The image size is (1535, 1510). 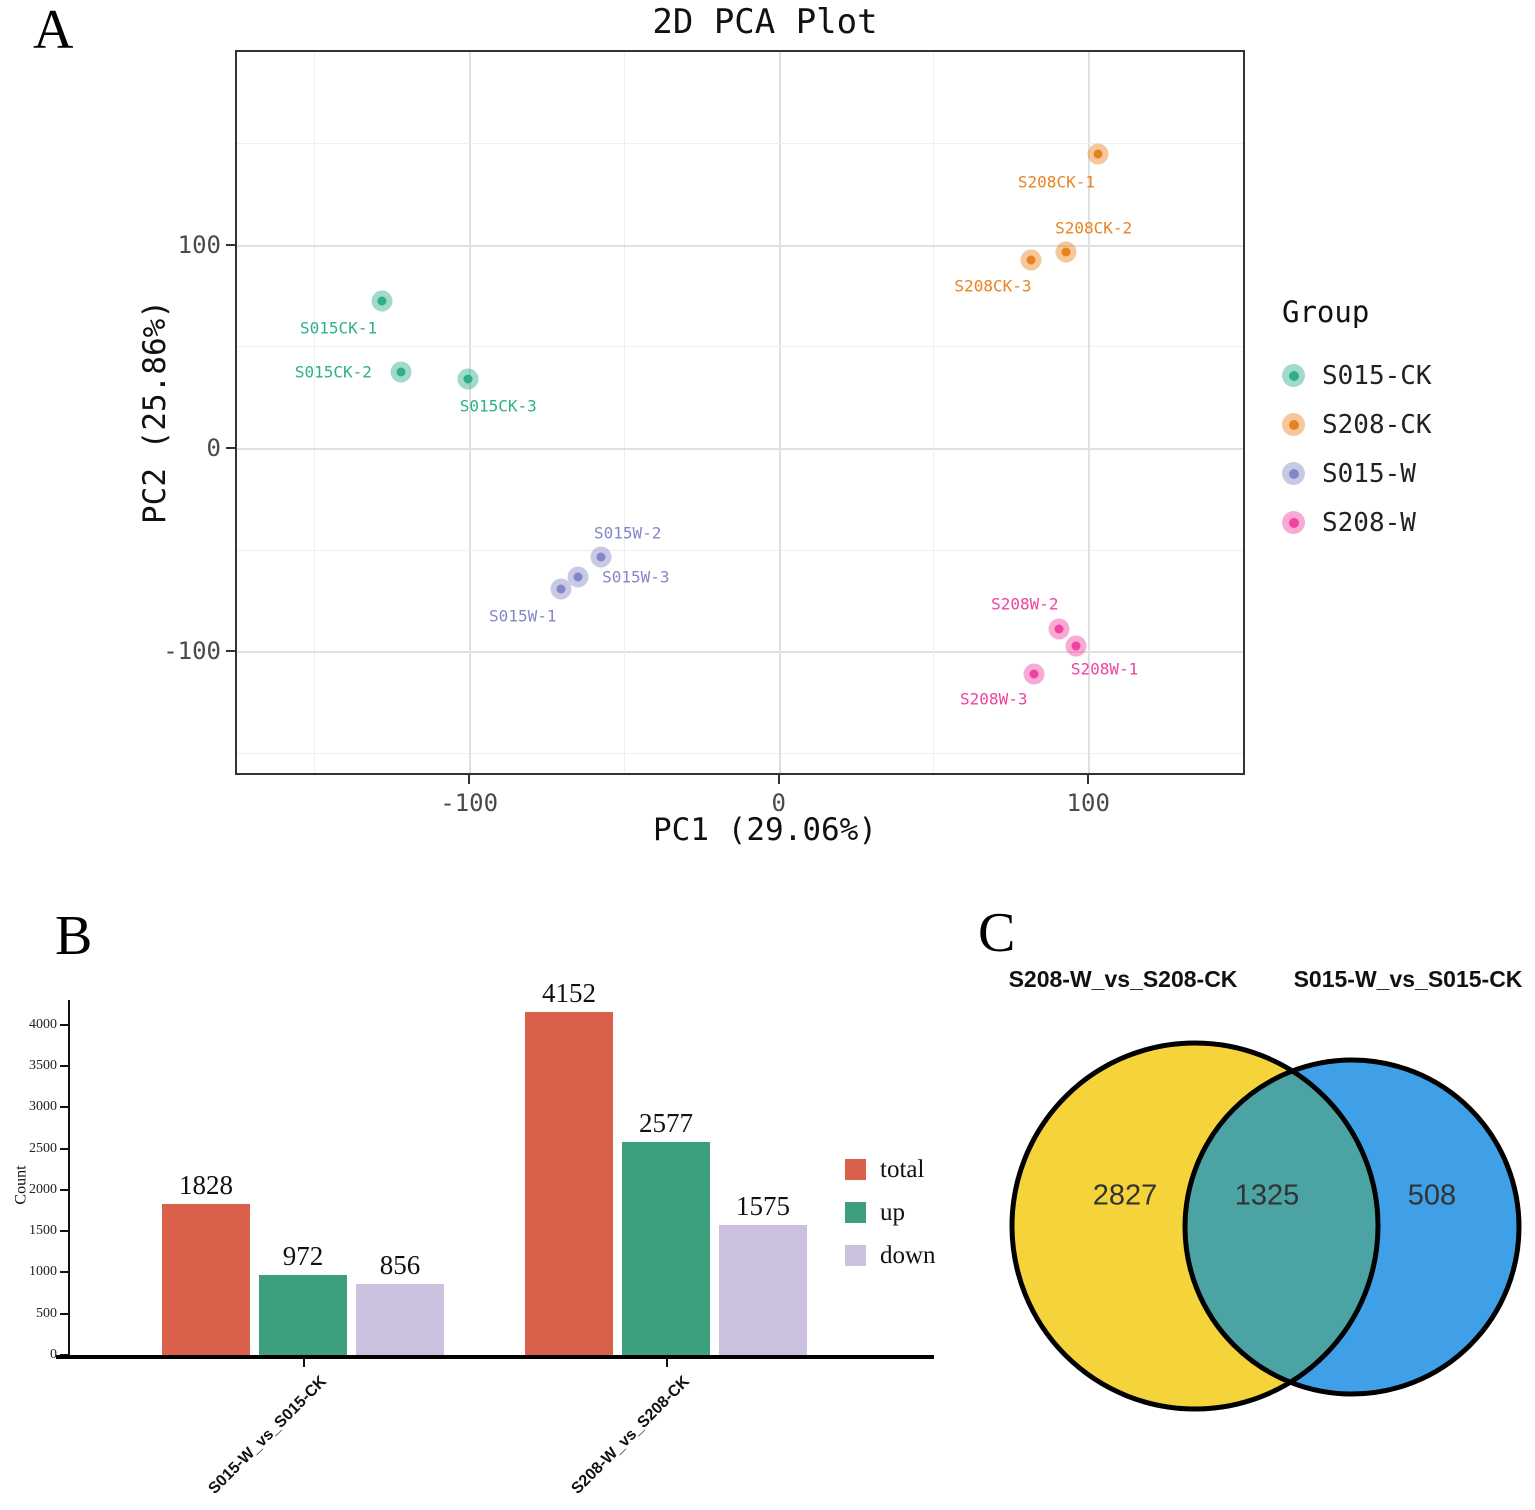 I want to click on pca-legend-title: Group, so click(x=1326, y=312).